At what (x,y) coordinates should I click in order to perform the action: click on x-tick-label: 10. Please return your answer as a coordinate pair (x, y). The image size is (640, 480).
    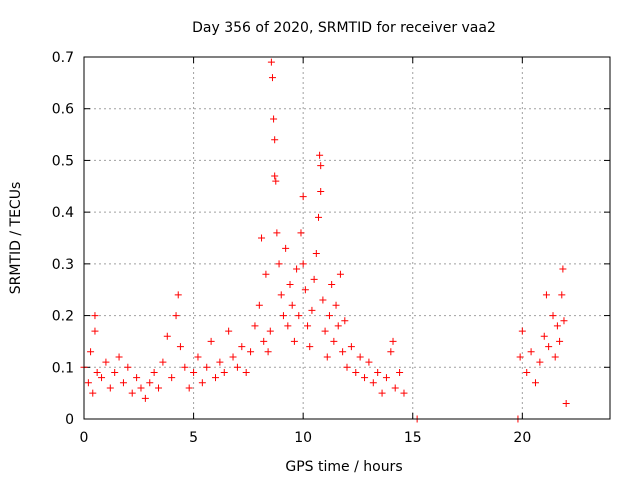
    Looking at the image, I should click on (303, 438).